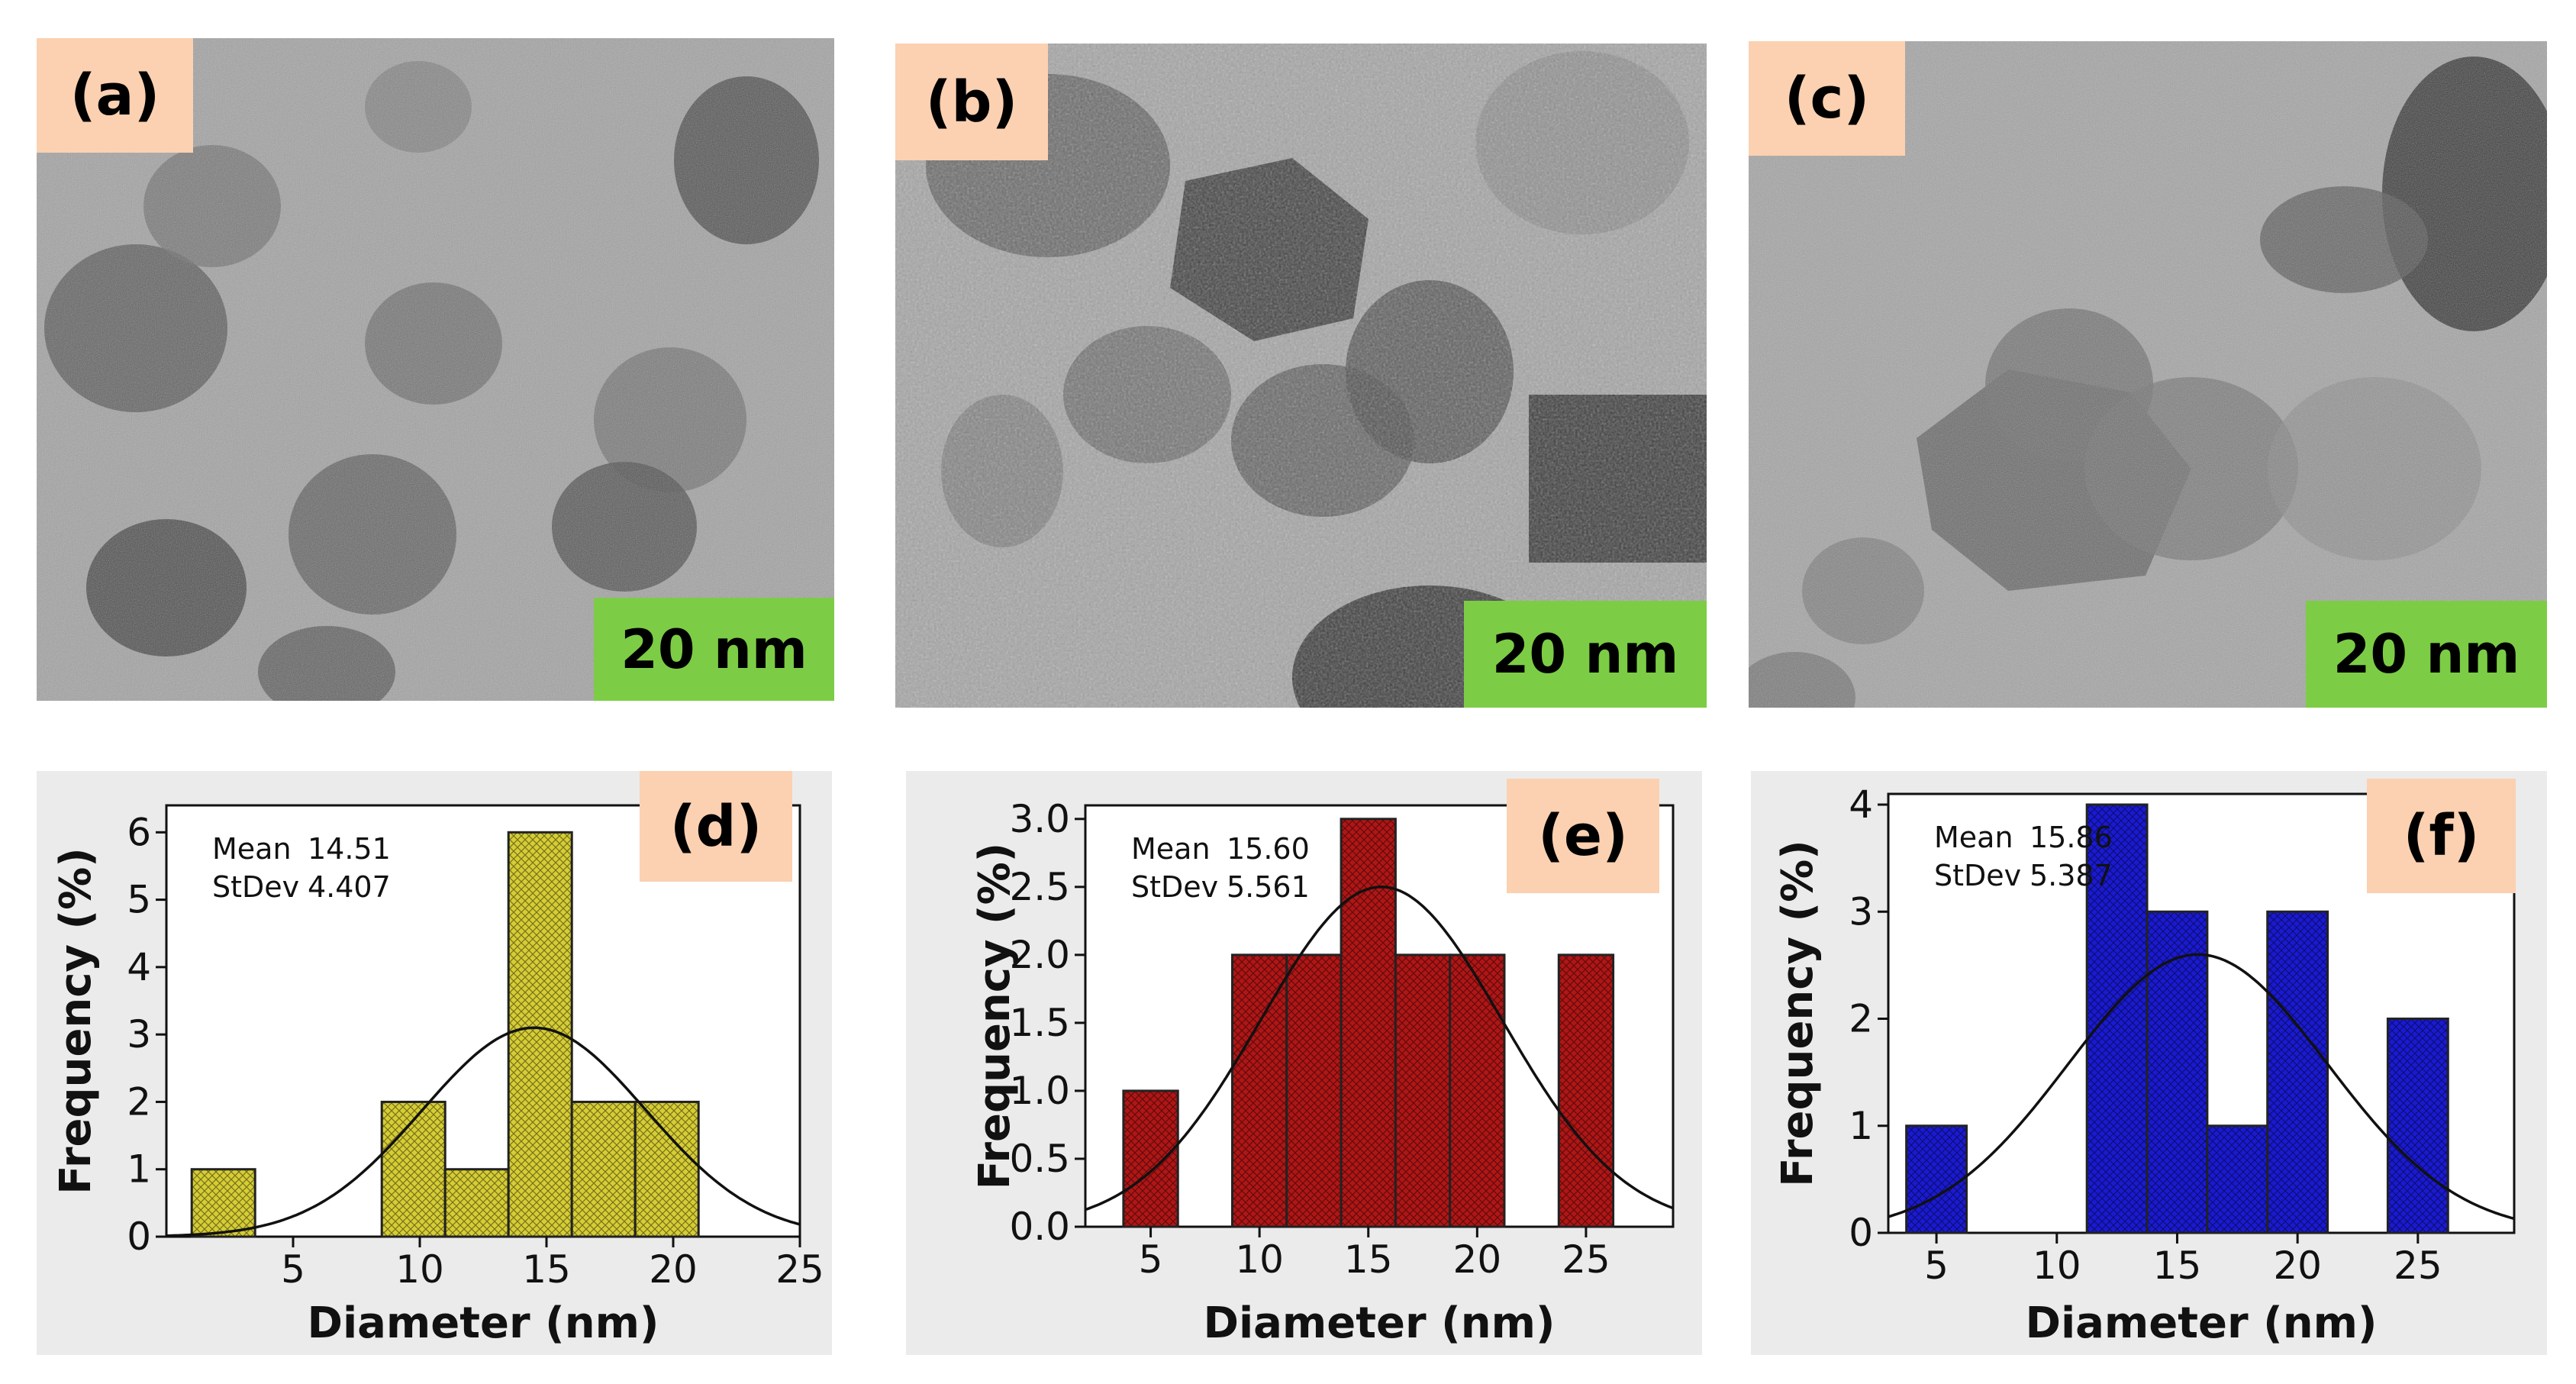  I want to click on y-tick-label: 6, so click(139, 832).